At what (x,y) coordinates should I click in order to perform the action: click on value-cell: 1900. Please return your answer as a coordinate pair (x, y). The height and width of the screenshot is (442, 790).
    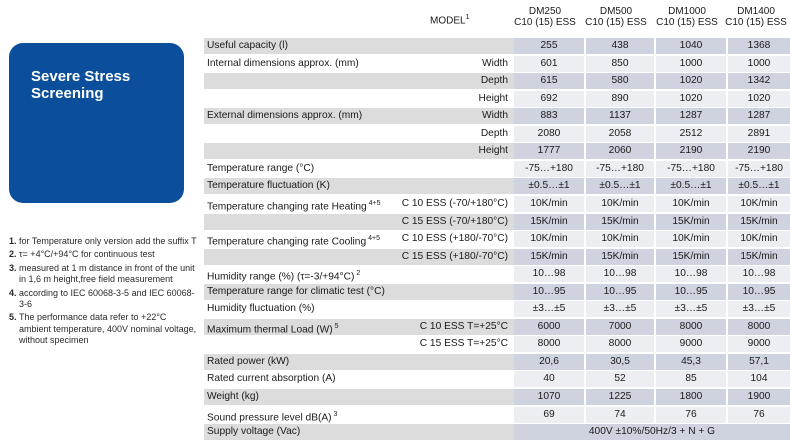
    Looking at the image, I should click on (759, 397).